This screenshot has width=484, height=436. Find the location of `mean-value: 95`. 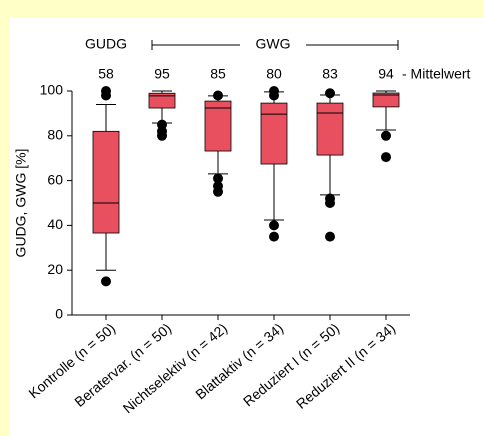

mean-value: 95 is located at coordinates (162, 74).